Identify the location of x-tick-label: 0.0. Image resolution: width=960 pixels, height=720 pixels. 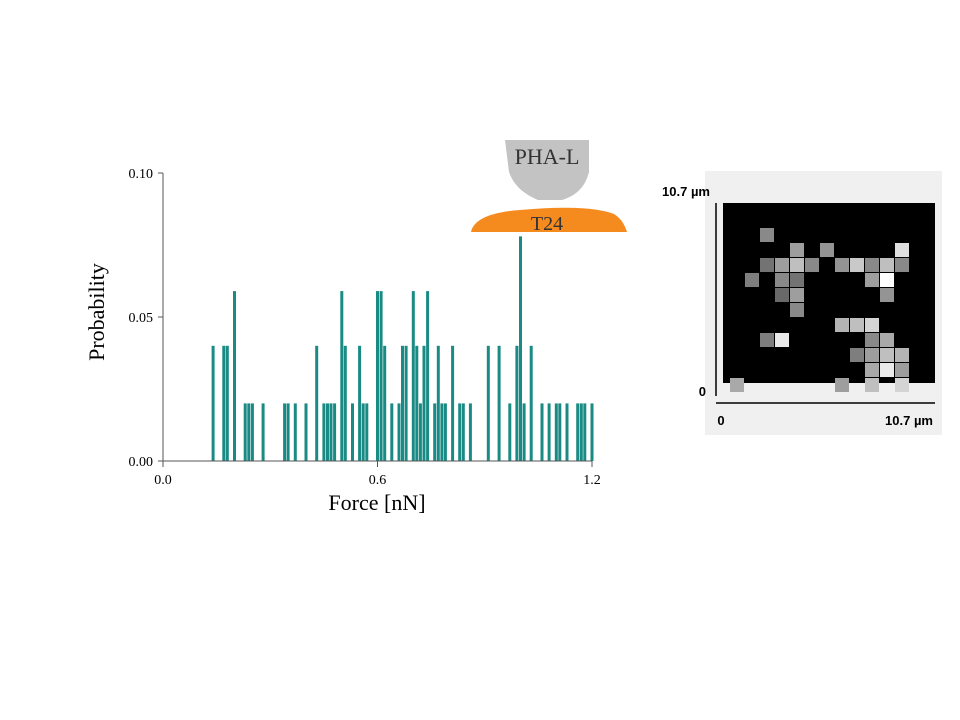
(163, 480).